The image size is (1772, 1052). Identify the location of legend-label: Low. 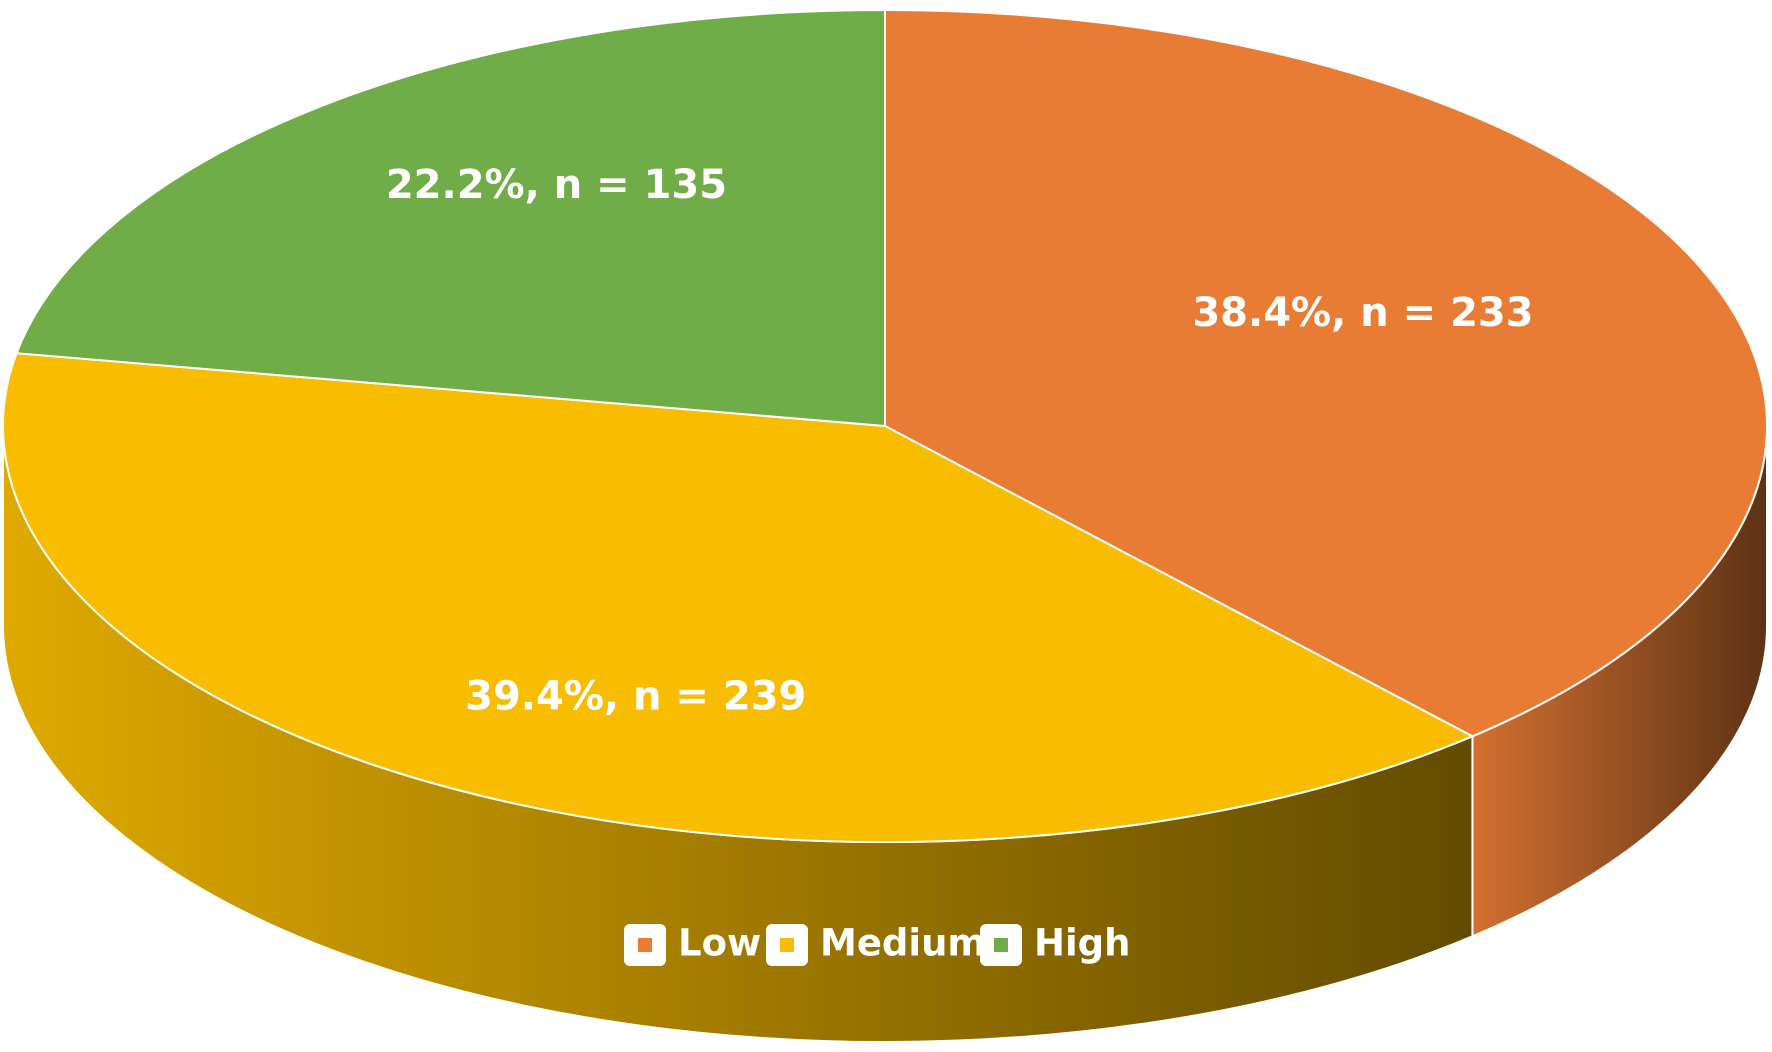
(719, 943).